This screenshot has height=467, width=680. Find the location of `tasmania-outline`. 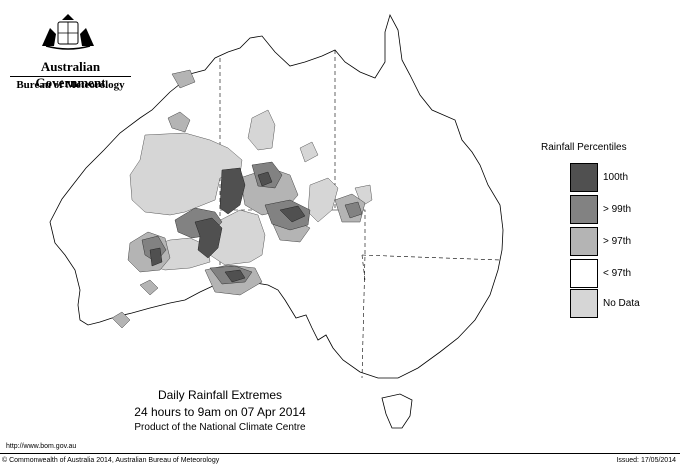

tasmania-outline is located at coordinates (397, 411).